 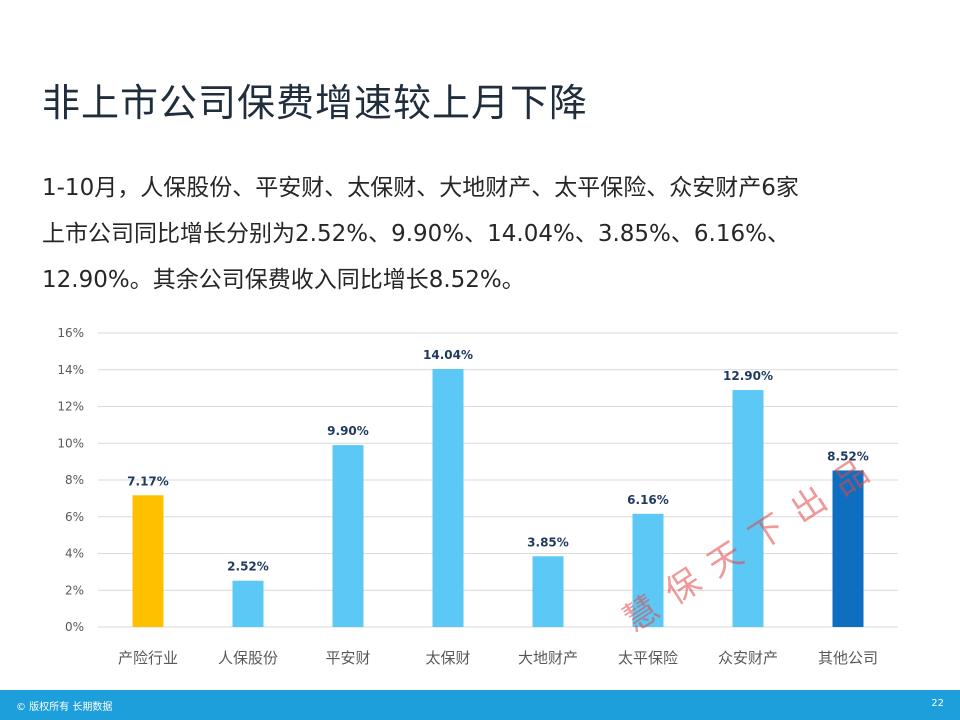 I want to click on x-category-label: 太平保险, so click(x=648, y=658).